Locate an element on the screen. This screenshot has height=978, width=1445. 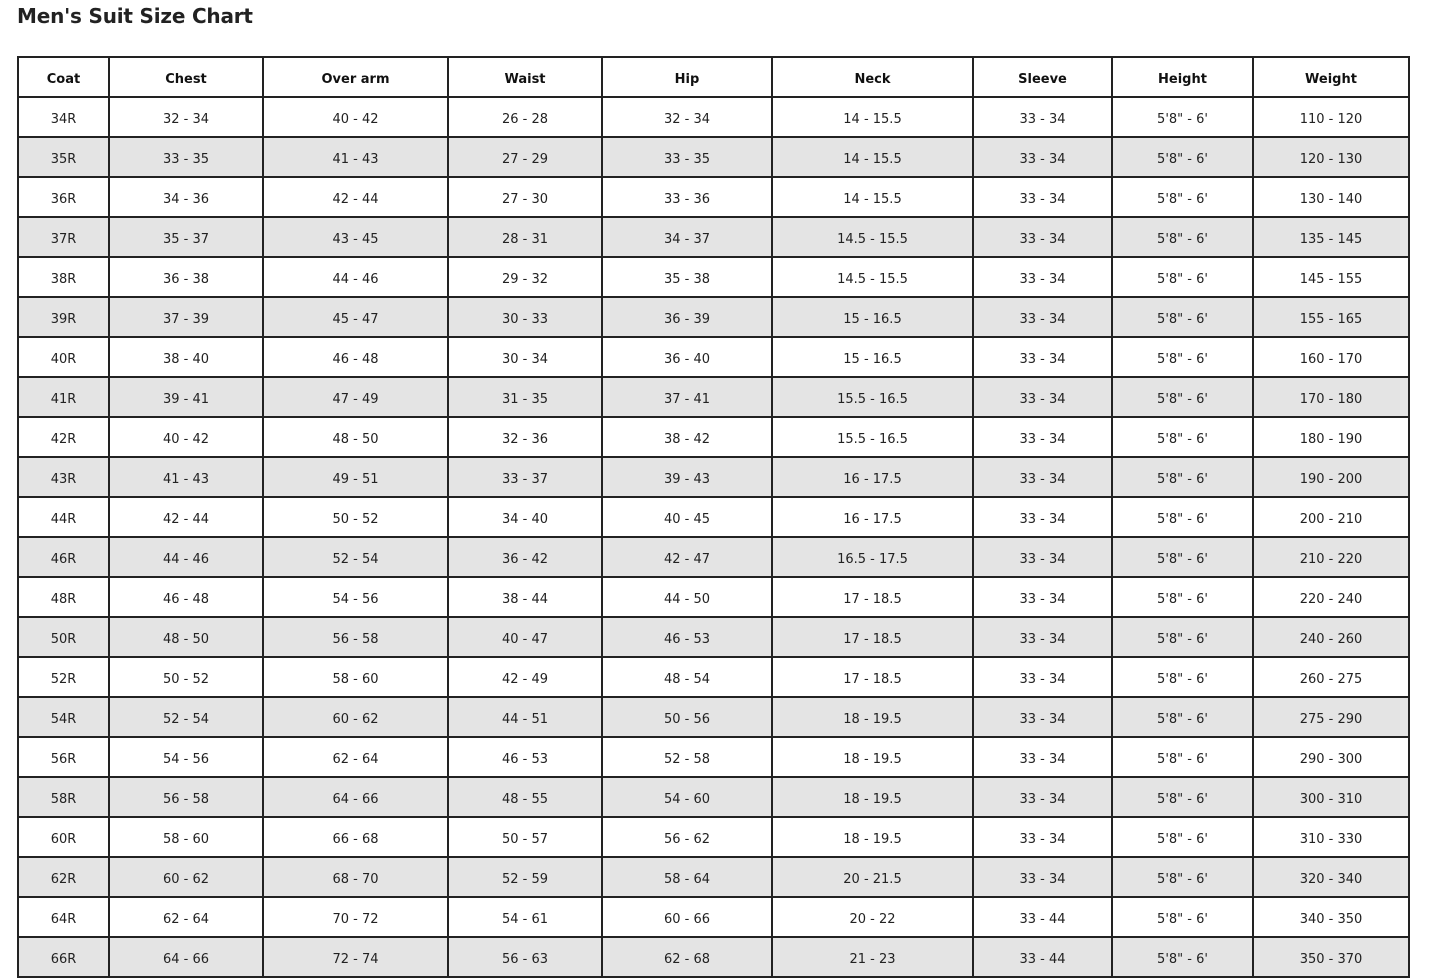
table-cell: 155 - 165 is located at coordinates (1331, 317).